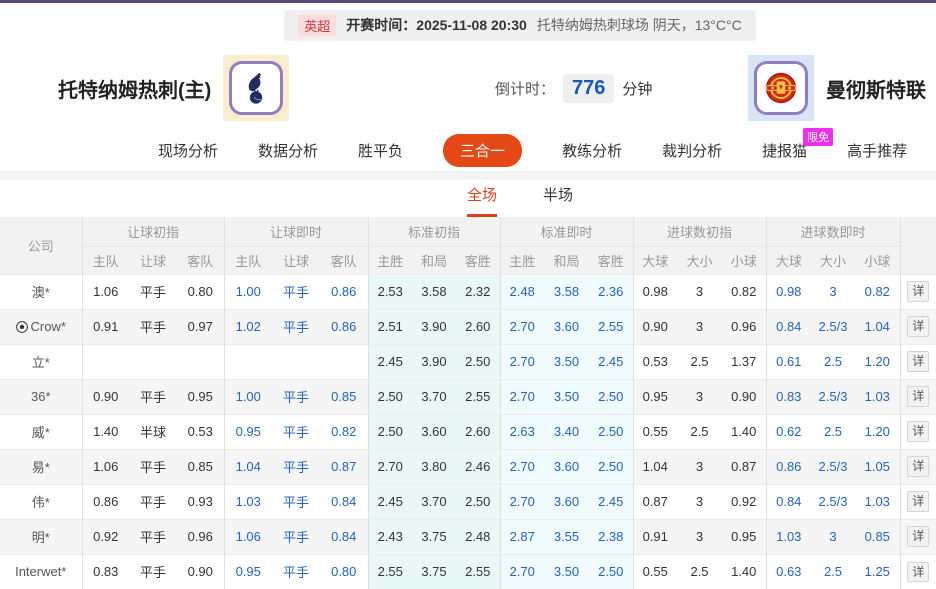  Describe the element at coordinates (389, 326) in the screenshot. I see `odds-cell-std_init: 2.51` at that location.